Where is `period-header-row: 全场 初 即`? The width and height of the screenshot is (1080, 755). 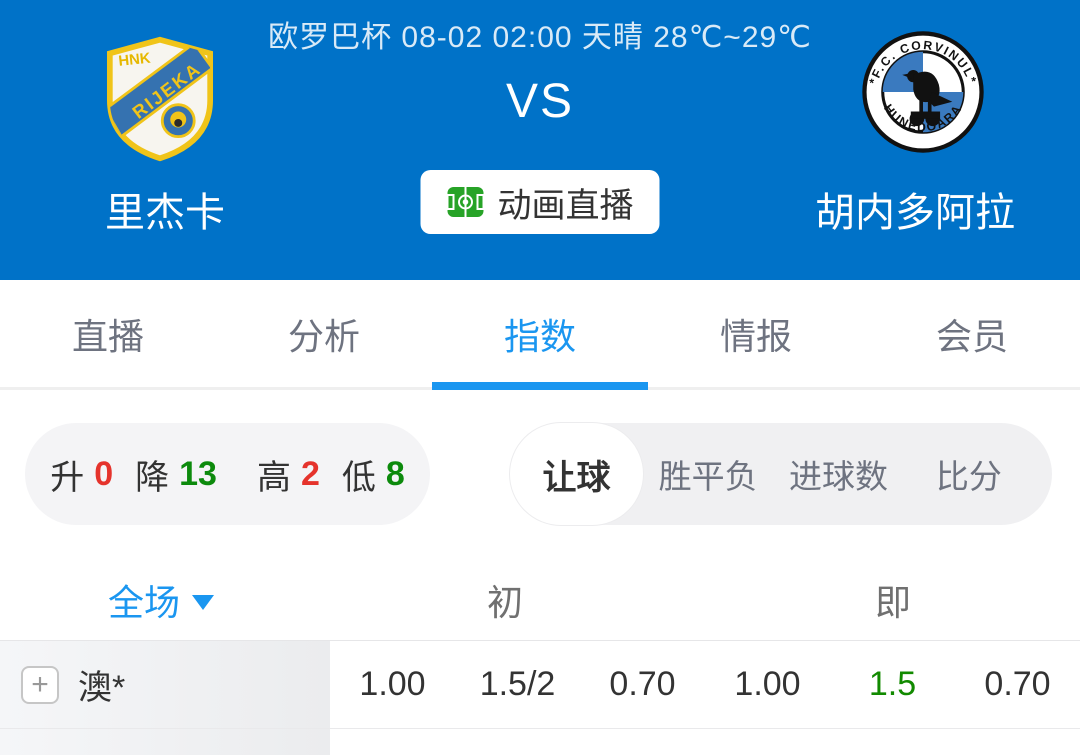 period-header-row: 全场 初 即 is located at coordinates (540, 600).